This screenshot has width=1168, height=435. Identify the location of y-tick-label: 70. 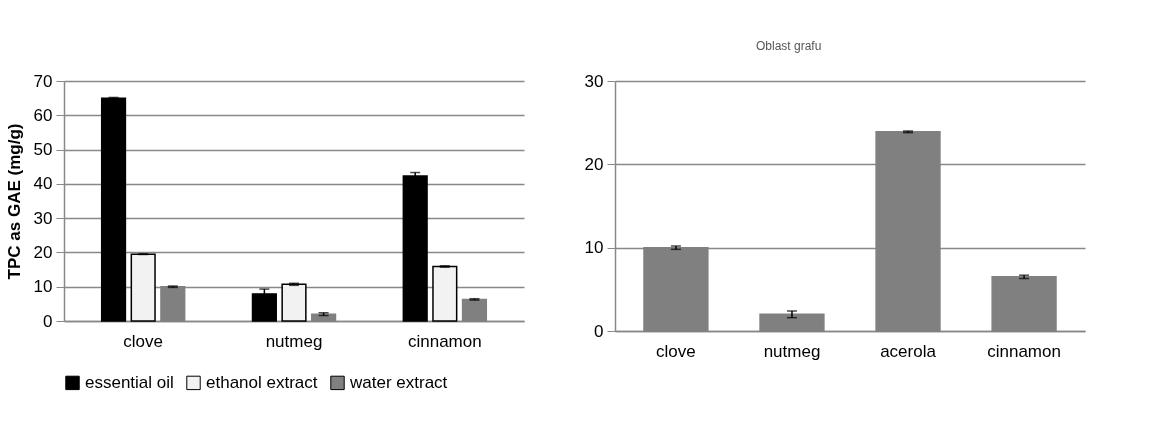
(43, 81).